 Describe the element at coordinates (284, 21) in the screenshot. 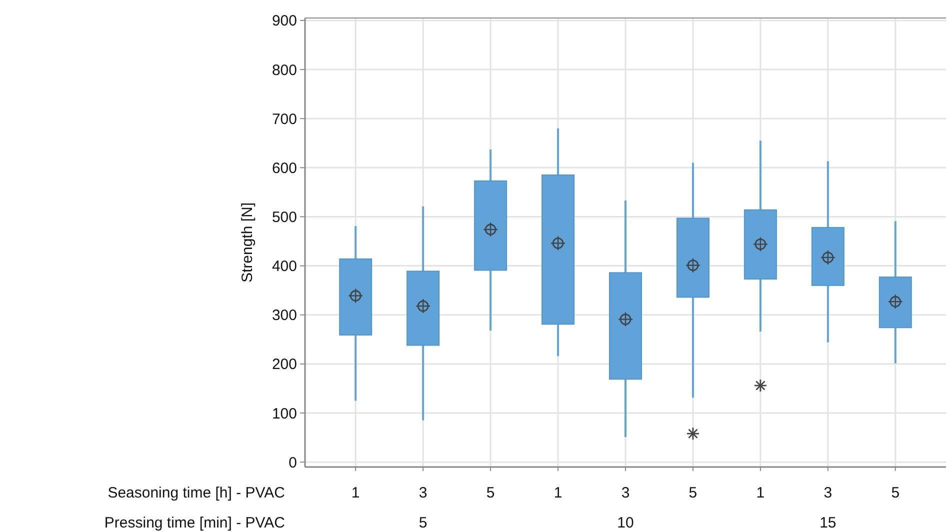

I see `y-tick-label: 900` at that location.